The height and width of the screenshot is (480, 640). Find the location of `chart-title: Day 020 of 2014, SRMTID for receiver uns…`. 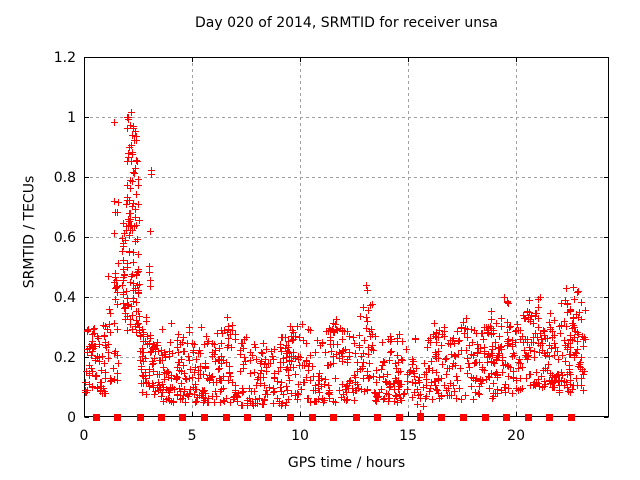

chart-title: Day 020 of 2014, SRMTID for receiver uns… is located at coordinates (346, 23).